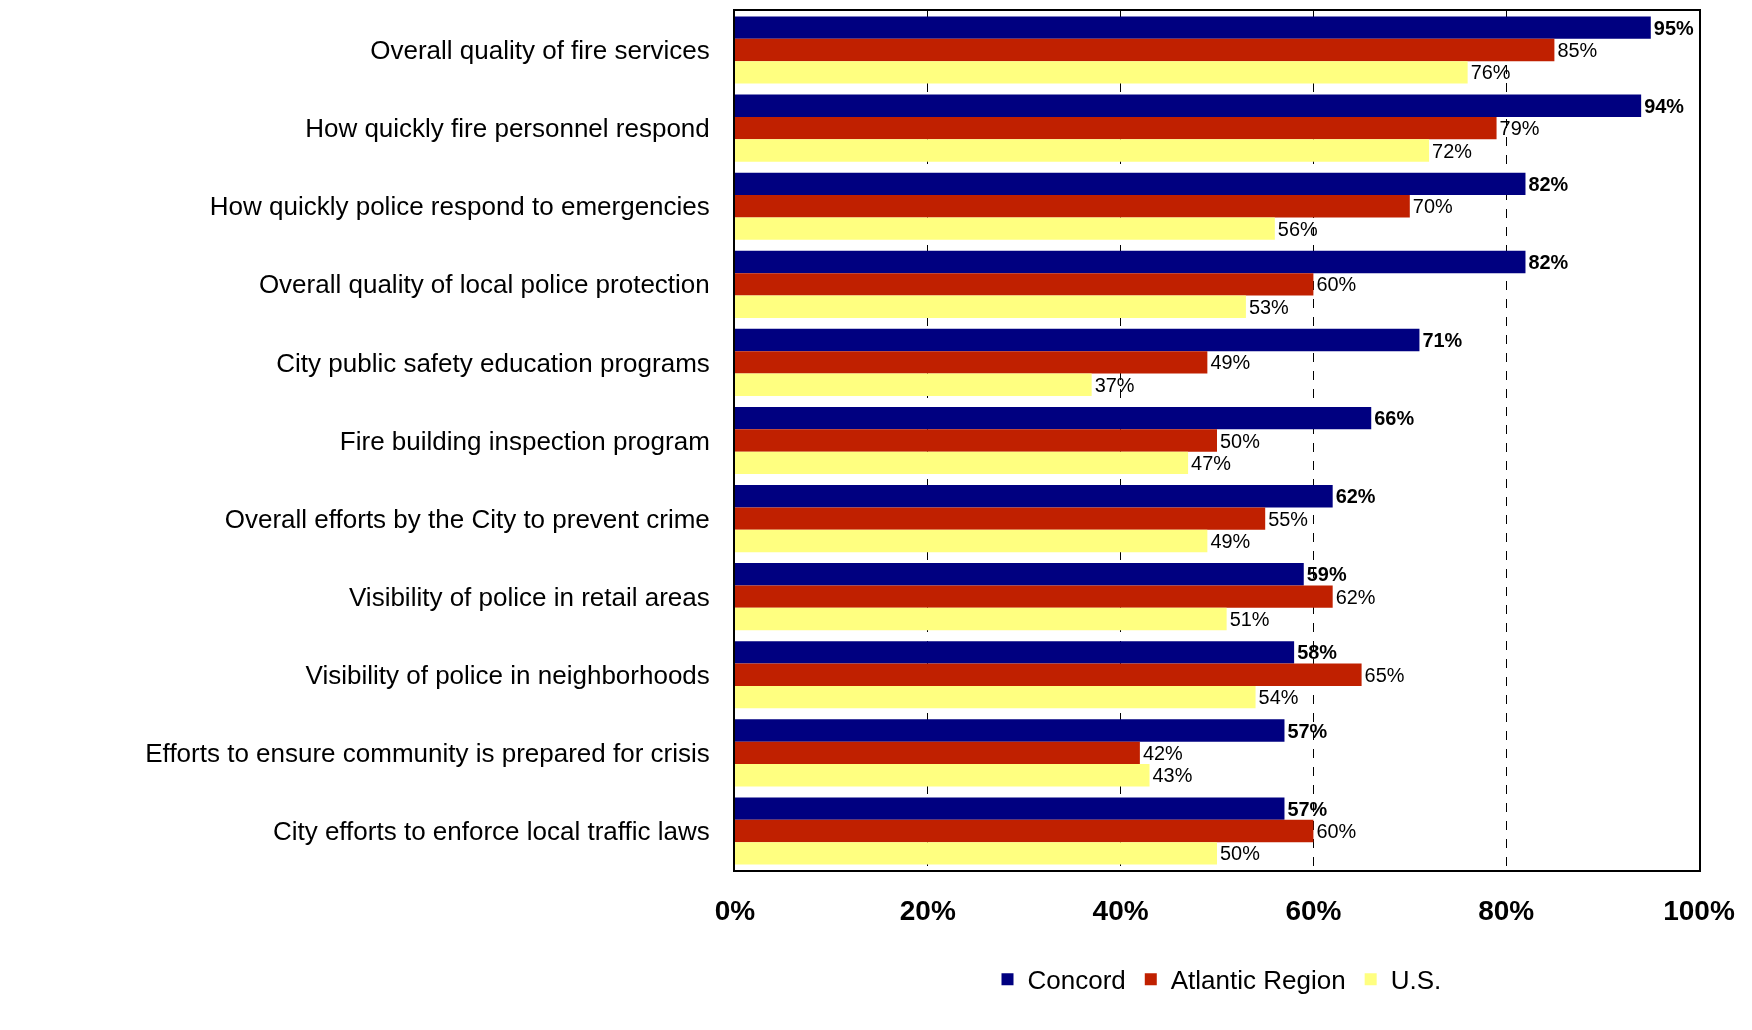  What do you see at coordinates (1120, 910) in the screenshot?
I see `x-tick-label: 40%` at bounding box center [1120, 910].